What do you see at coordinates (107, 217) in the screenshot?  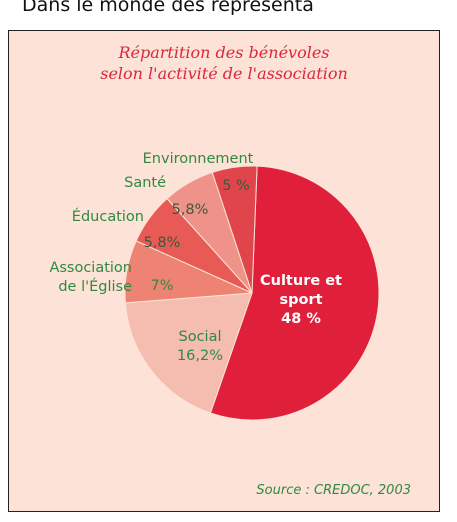 I see `slice-label: Éducation` at bounding box center [107, 217].